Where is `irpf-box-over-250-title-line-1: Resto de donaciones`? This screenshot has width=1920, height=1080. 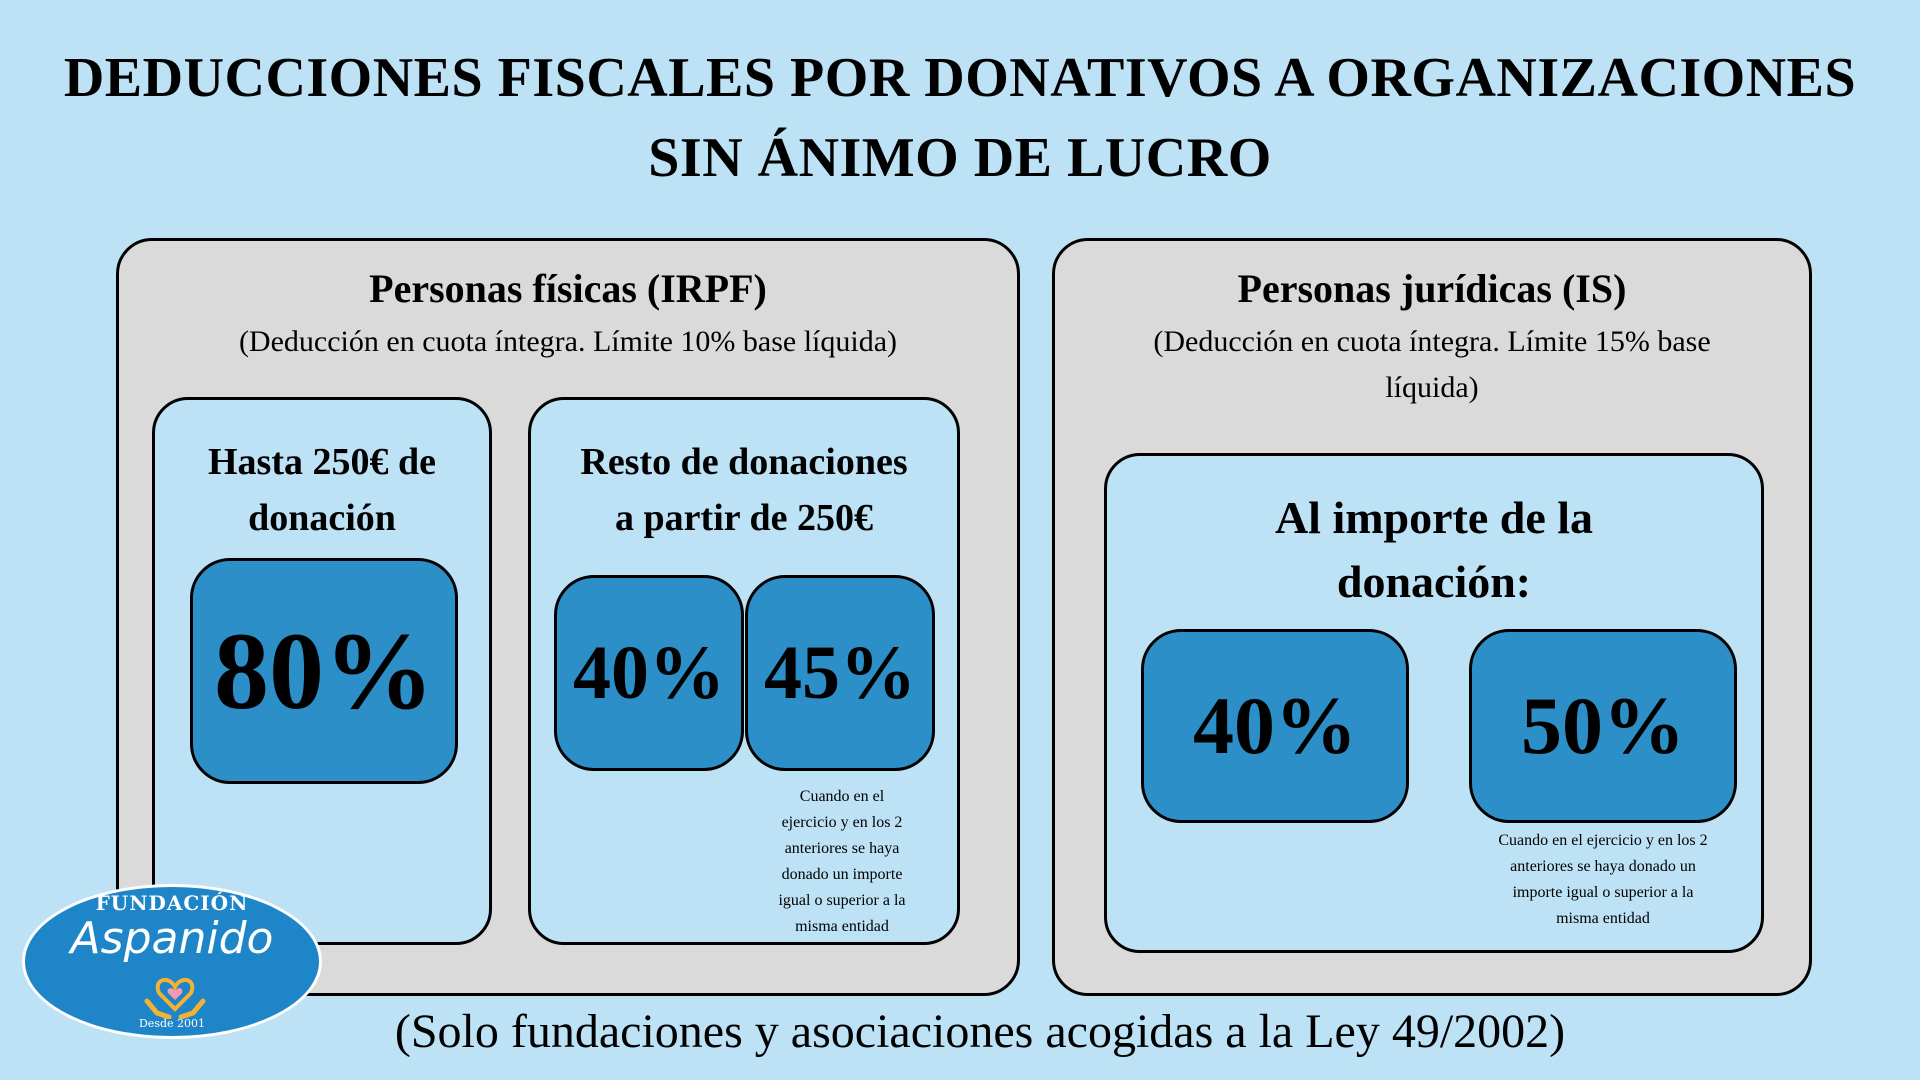 irpf-box-over-250-title-line-1: Resto de donaciones is located at coordinates (744, 462).